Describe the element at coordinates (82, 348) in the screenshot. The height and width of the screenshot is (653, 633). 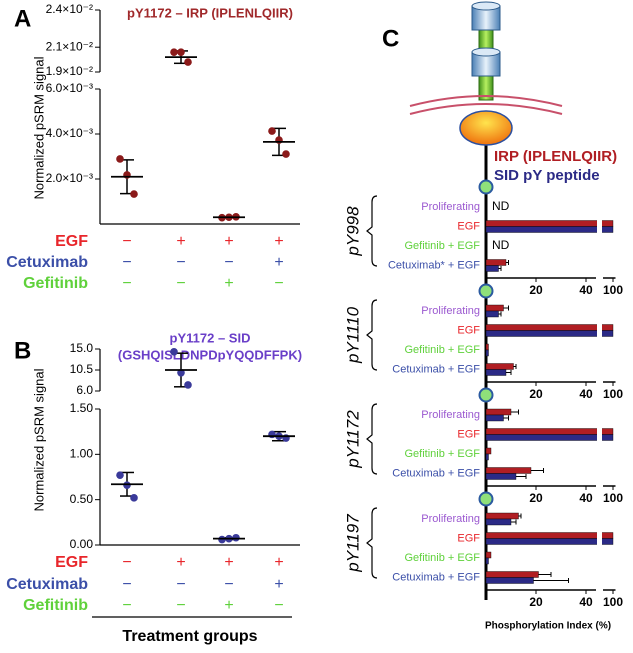
I see `y-tick-label: 15.0` at that location.